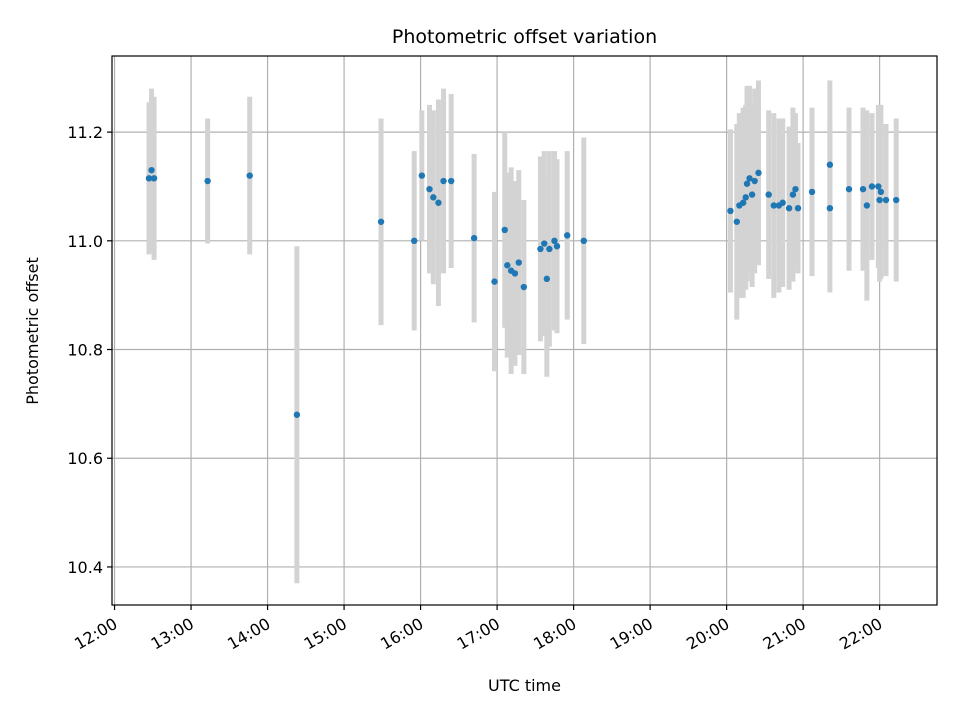 The image size is (960, 720). What do you see at coordinates (85, 567) in the screenshot?
I see `y-tick-label: 10.4` at bounding box center [85, 567].